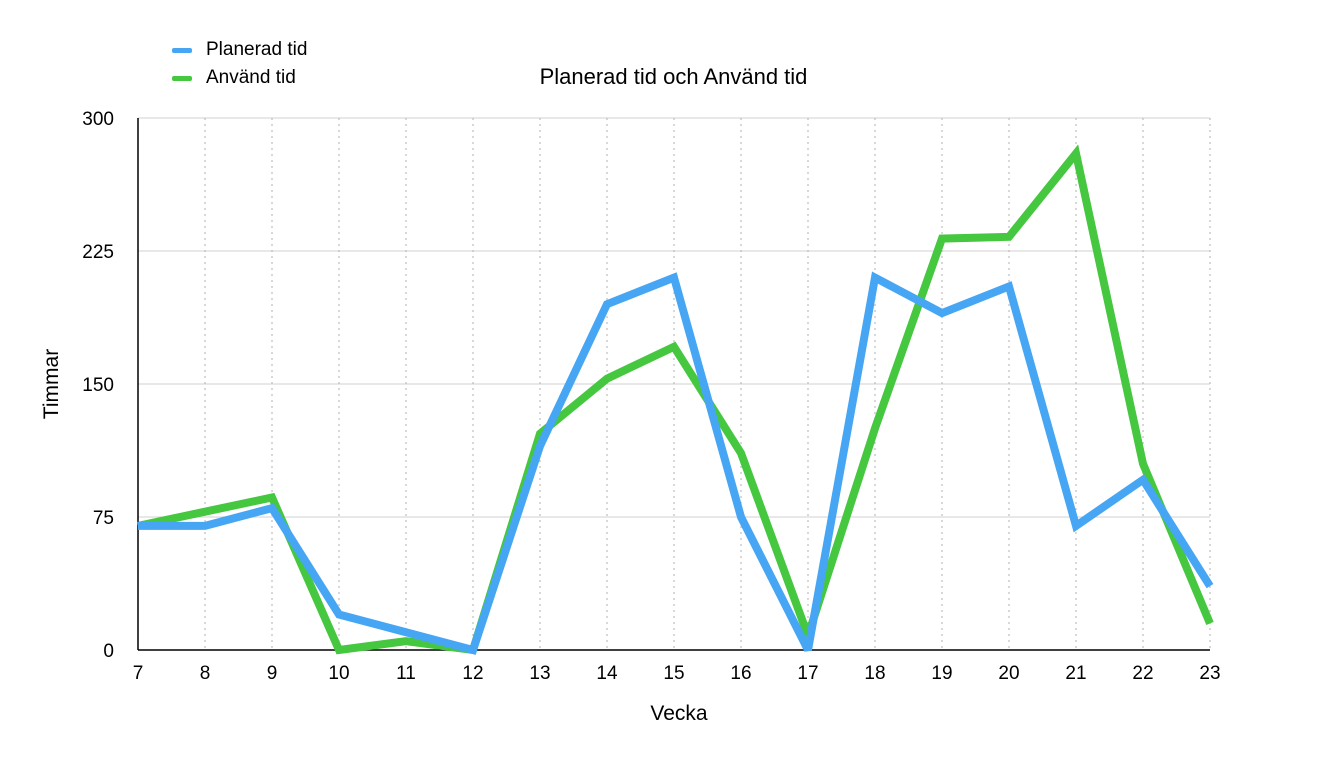 The height and width of the screenshot is (774, 1337). Describe the element at coordinates (673, 673) in the screenshot. I see `x-tick-label: 15` at that location.